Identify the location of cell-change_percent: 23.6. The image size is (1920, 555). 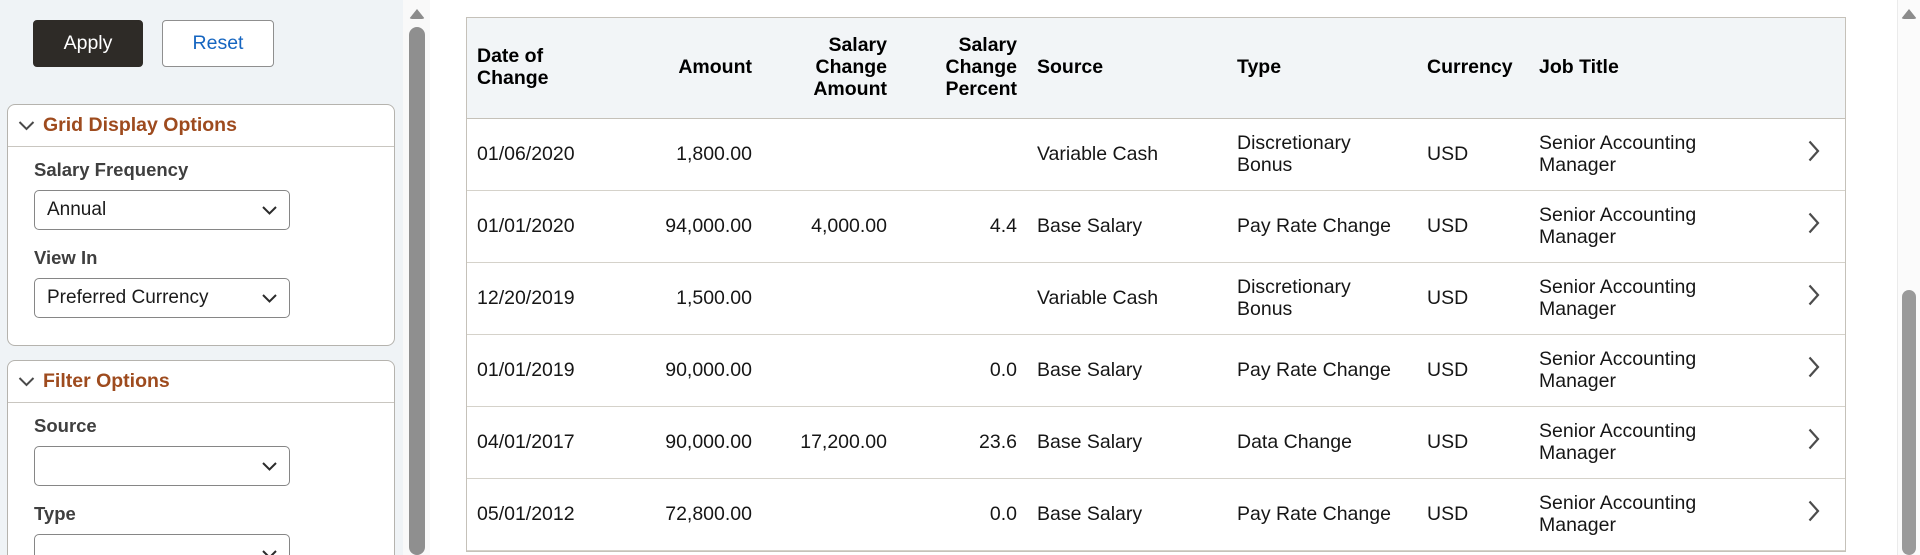
(962, 442).